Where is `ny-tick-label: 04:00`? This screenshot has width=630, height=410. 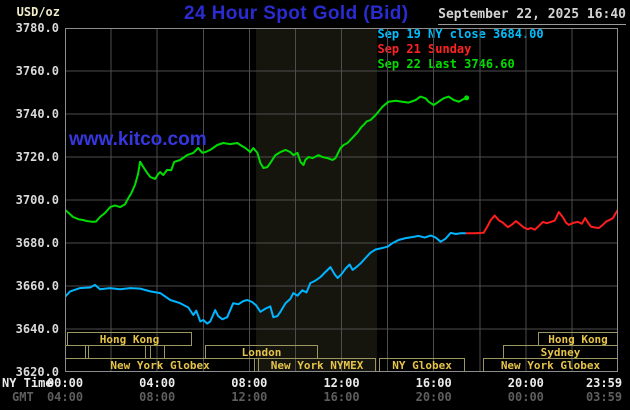 ny-tick-label: 04:00 is located at coordinates (157, 383).